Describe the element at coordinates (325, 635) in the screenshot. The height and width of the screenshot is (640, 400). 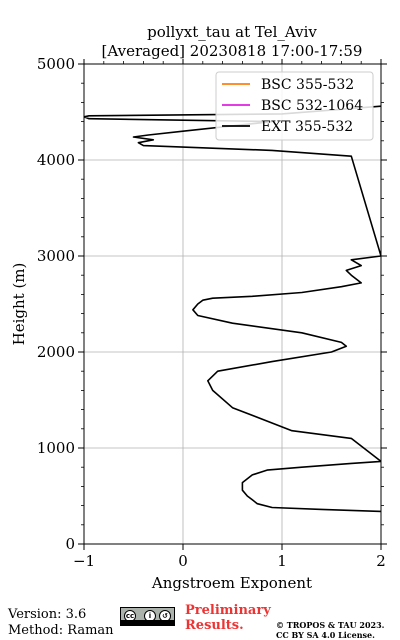
I see `copyright-line-2: CC BY SA 4.0 License.` at that location.